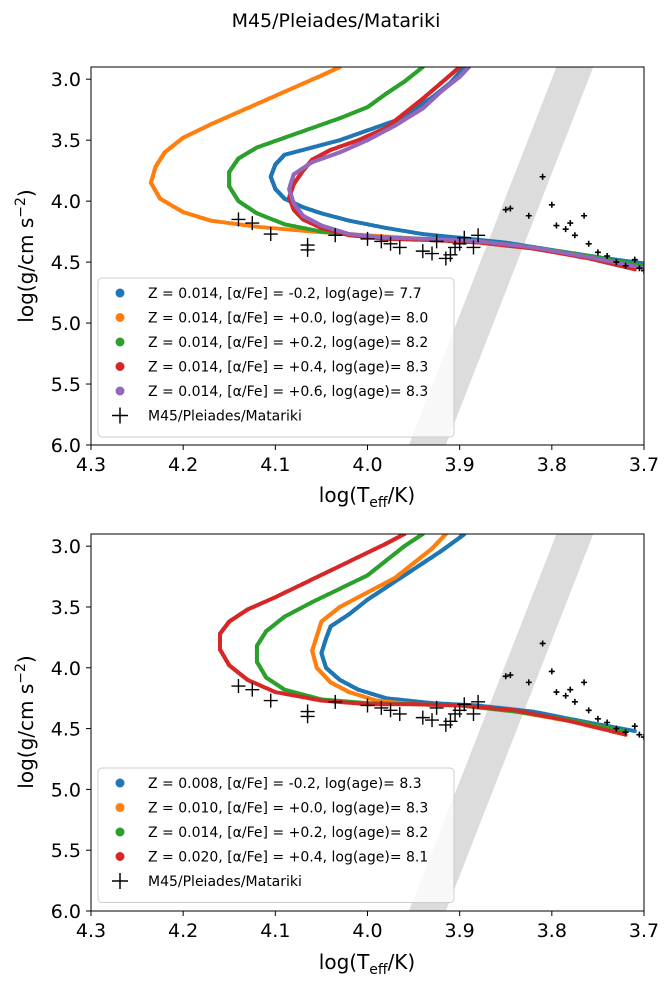  Describe the element at coordinates (285, 294) in the screenshot. I see `legend-label: Z = 0.014, [α/Fe] = -0.2, log(age)= 7.7` at that location.